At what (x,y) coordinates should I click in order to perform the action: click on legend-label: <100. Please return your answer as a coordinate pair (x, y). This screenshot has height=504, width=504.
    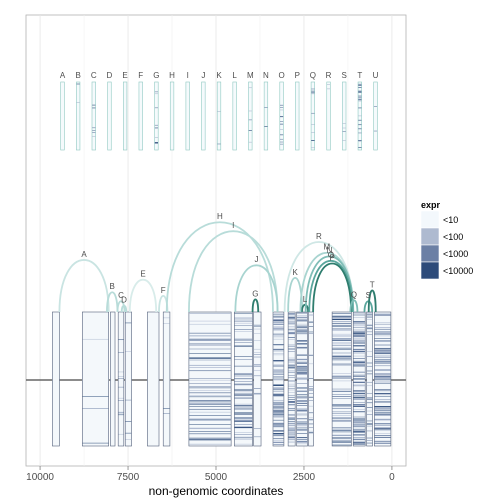
    Looking at the image, I should click on (453, 237).